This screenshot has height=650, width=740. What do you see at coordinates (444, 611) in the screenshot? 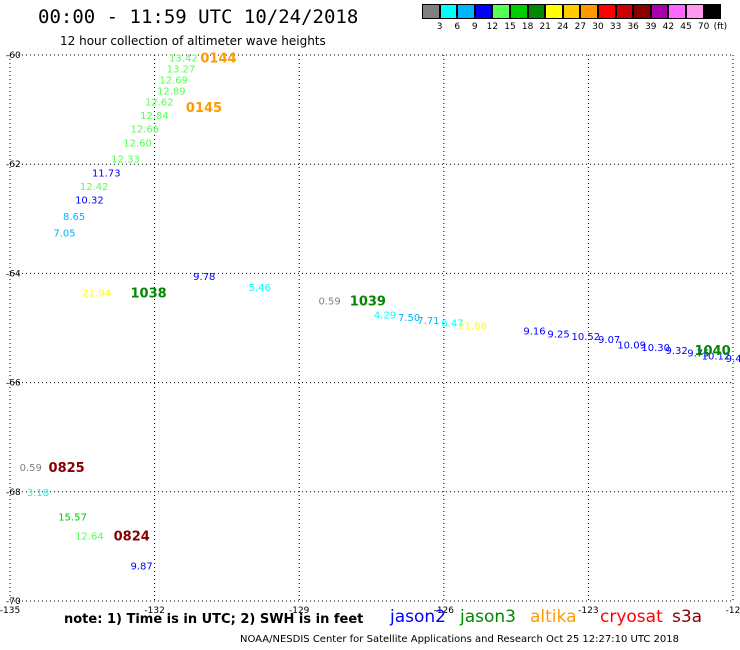
I see `x-tick-label: -126` at bounding box center [444, 611].